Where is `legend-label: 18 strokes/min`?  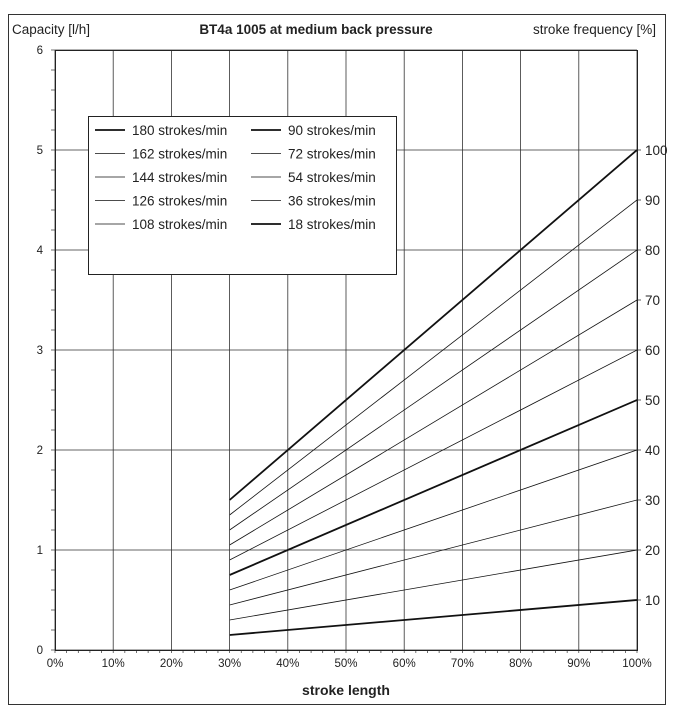 legend-label: 18 strokes/min is located at coordinates (332, 224).